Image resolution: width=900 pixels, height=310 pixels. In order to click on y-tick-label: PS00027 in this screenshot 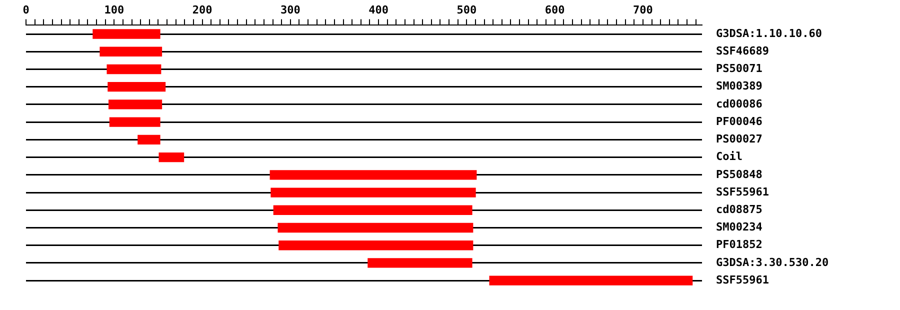, I will do `click(739, 139)`.